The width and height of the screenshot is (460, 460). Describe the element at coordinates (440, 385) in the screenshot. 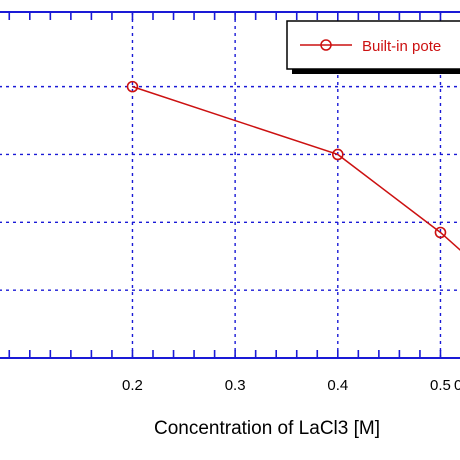

I see `x-tick-label-3: 0.5` at that location.